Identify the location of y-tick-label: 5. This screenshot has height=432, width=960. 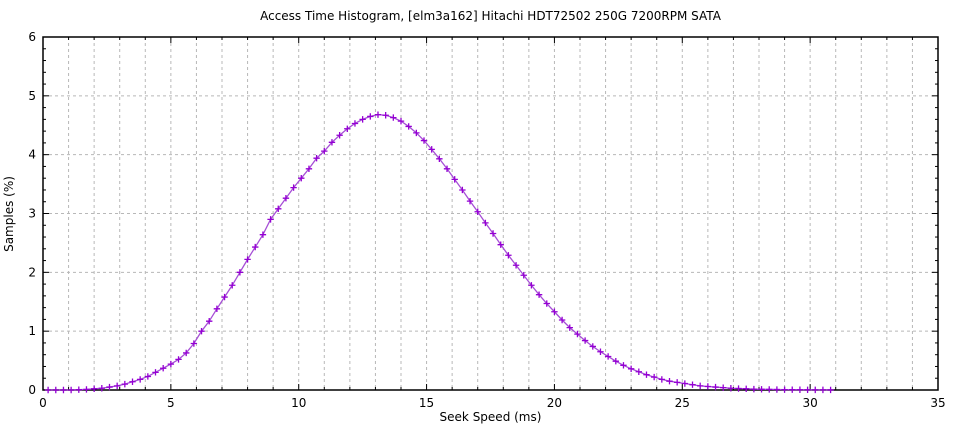
(32, 96).